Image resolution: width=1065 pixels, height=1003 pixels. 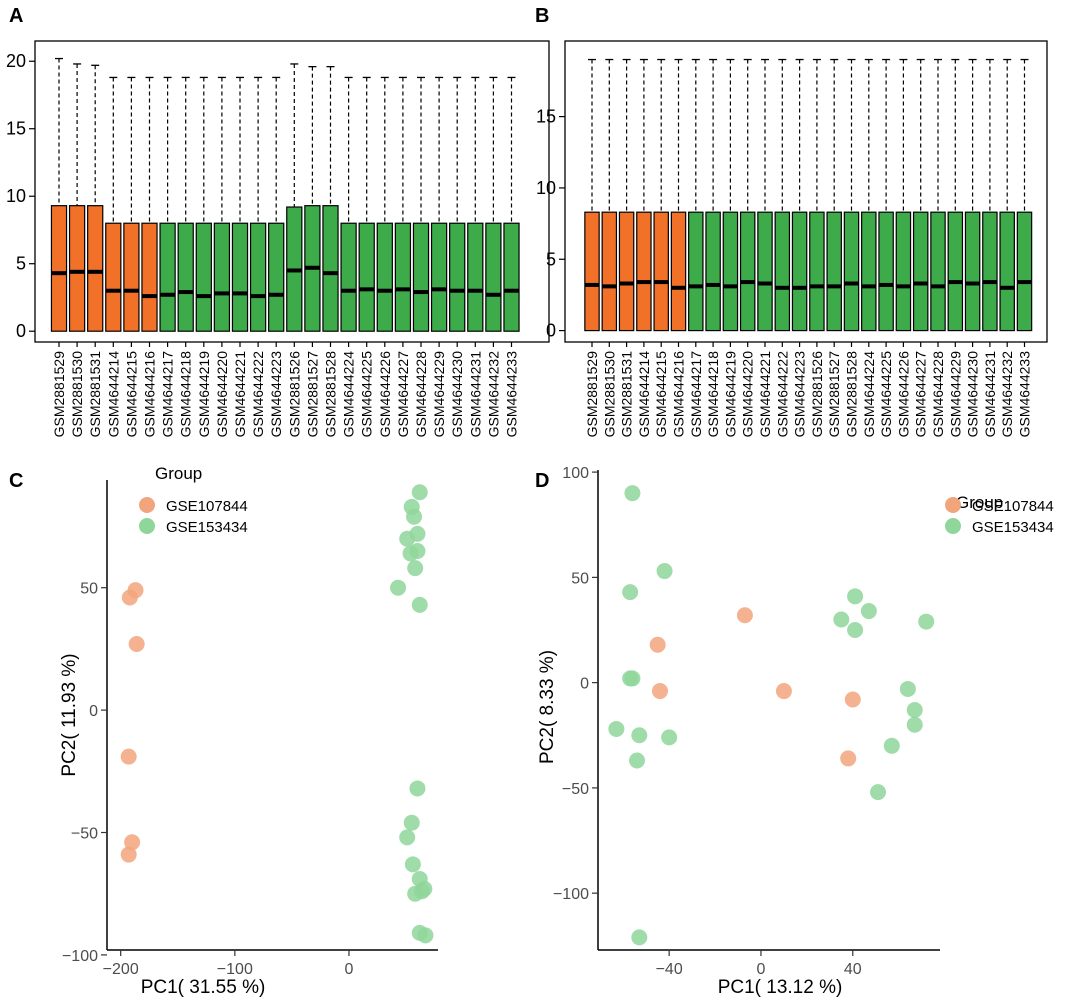 What do you see at coordinates (421, 204) in the screenshot?
I see `box-gsm4644228` at bounding box center [421, 204].